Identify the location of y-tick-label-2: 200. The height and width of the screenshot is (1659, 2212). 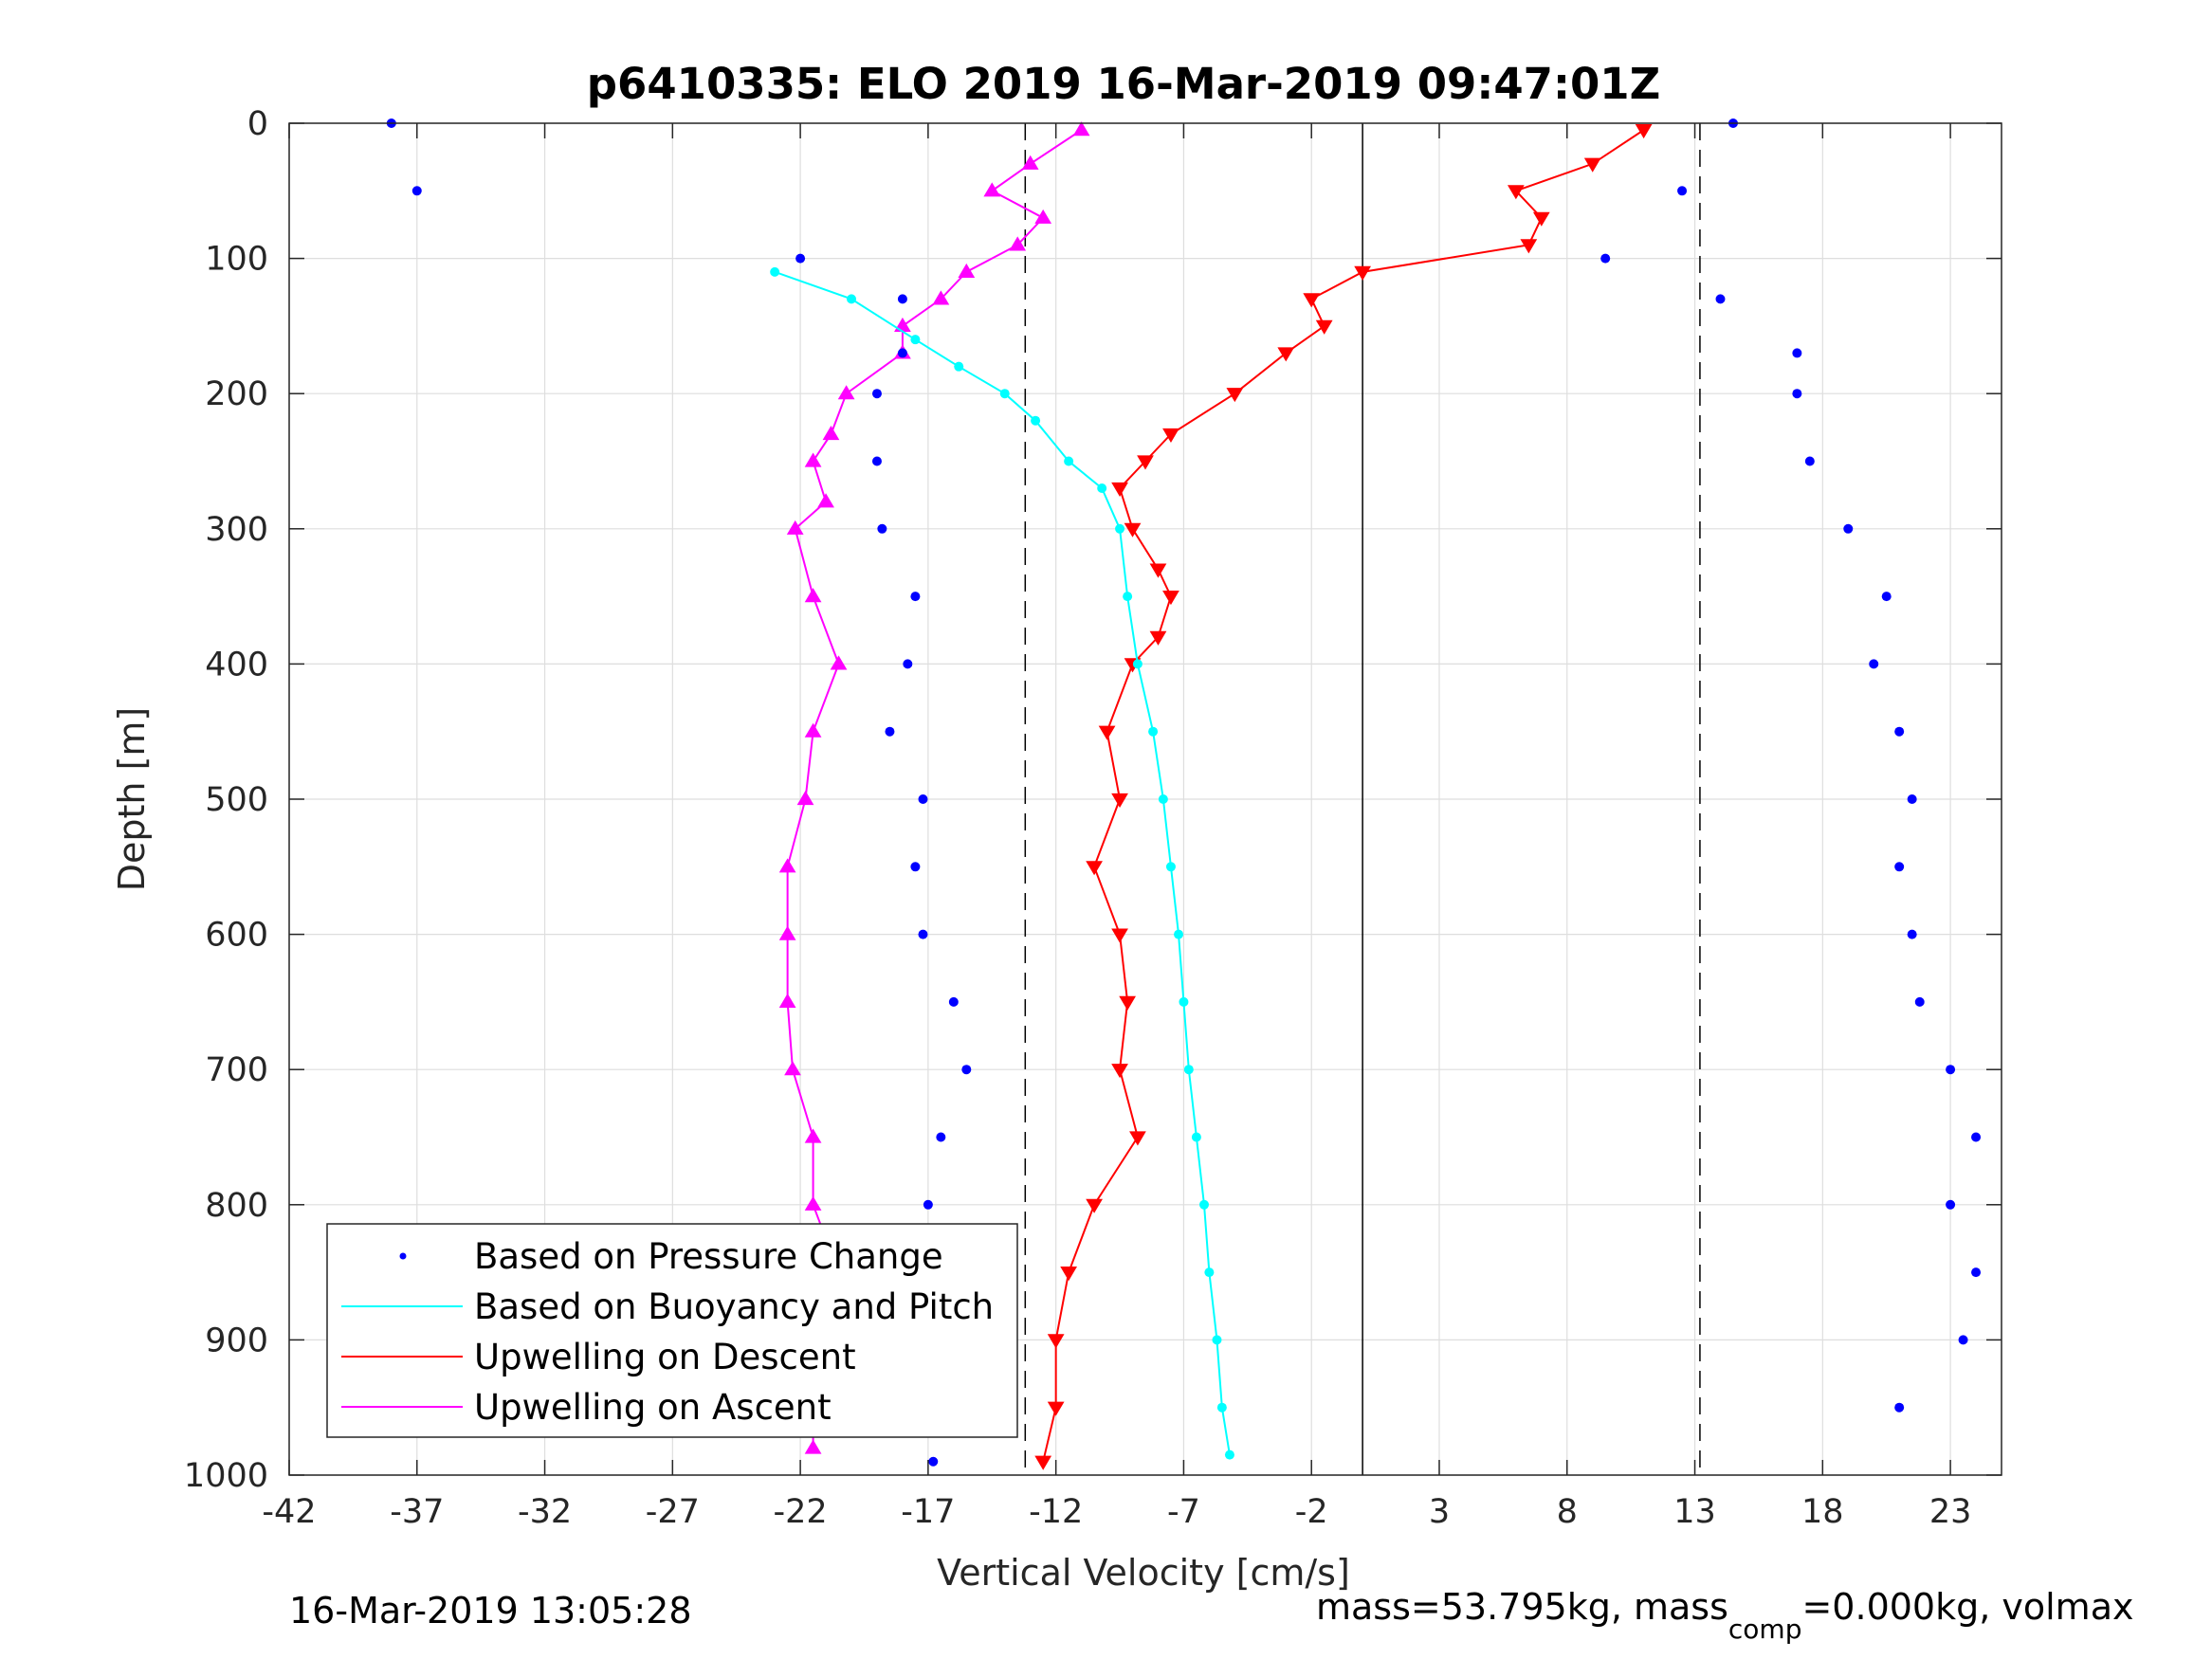
(236, 394).